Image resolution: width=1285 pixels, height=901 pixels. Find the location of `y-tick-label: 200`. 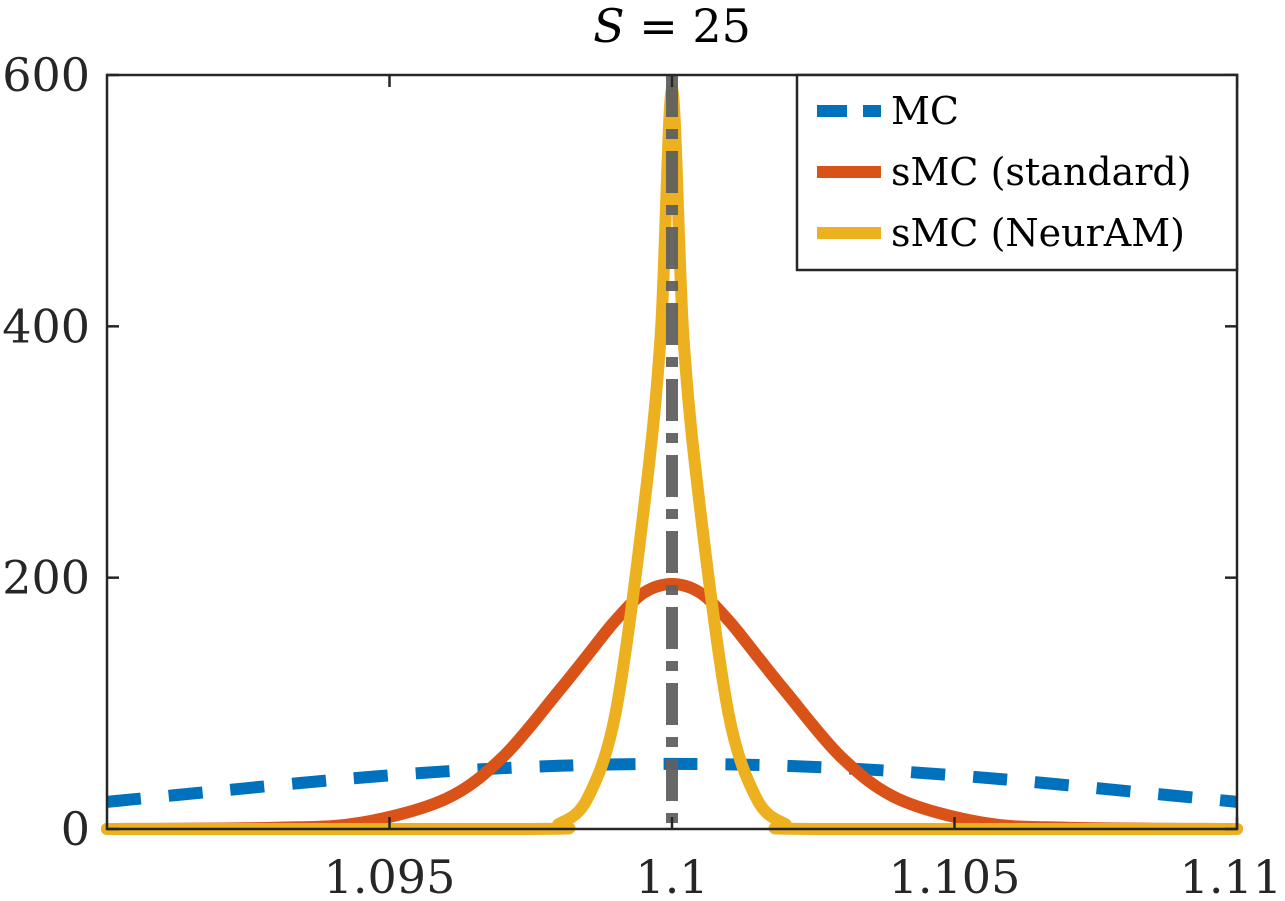

y-tick-label: 200 is located at coordinates (46, 578).